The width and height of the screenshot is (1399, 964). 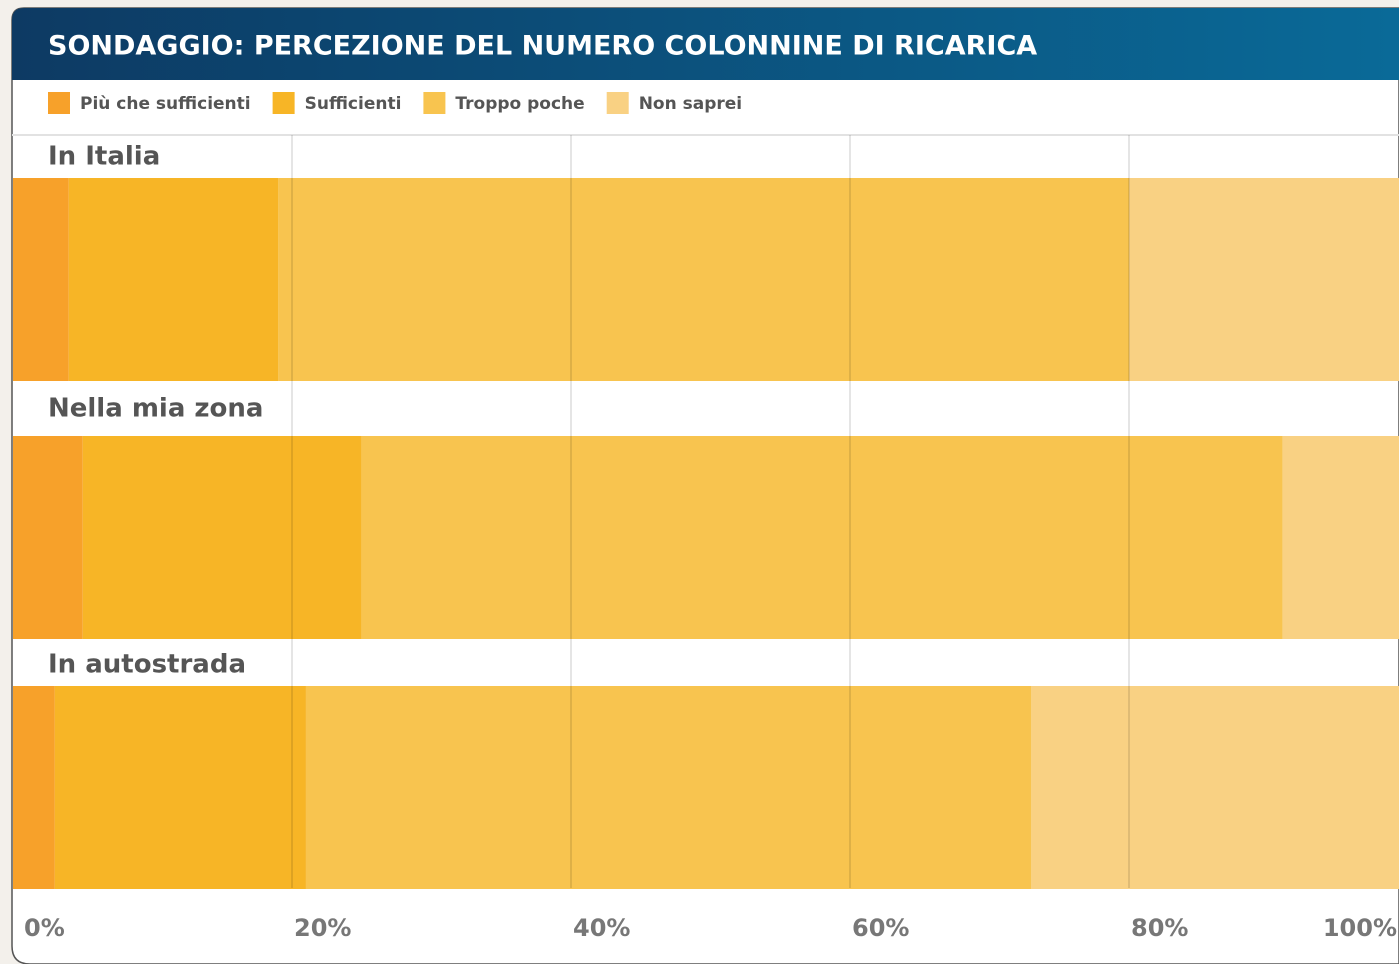 I want to click on x-tick-label: 80%, so click(x=1159, y=928).